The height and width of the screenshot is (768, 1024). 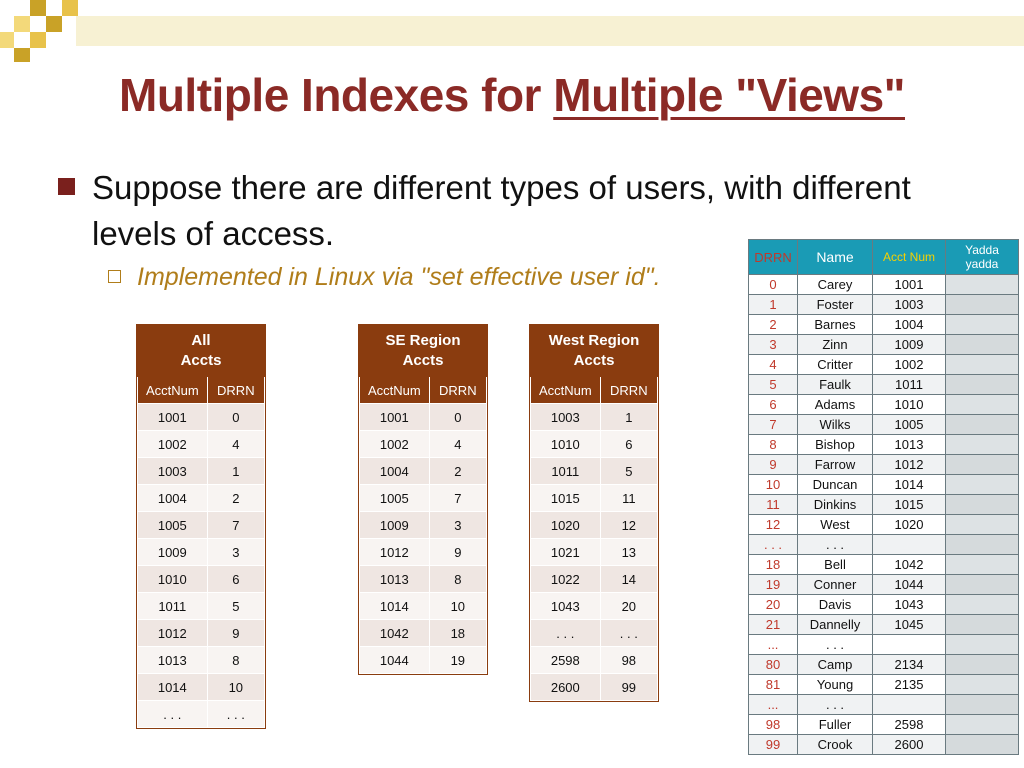 I want to click on acct-num-cell: 1011, so click(x=909, y=384).